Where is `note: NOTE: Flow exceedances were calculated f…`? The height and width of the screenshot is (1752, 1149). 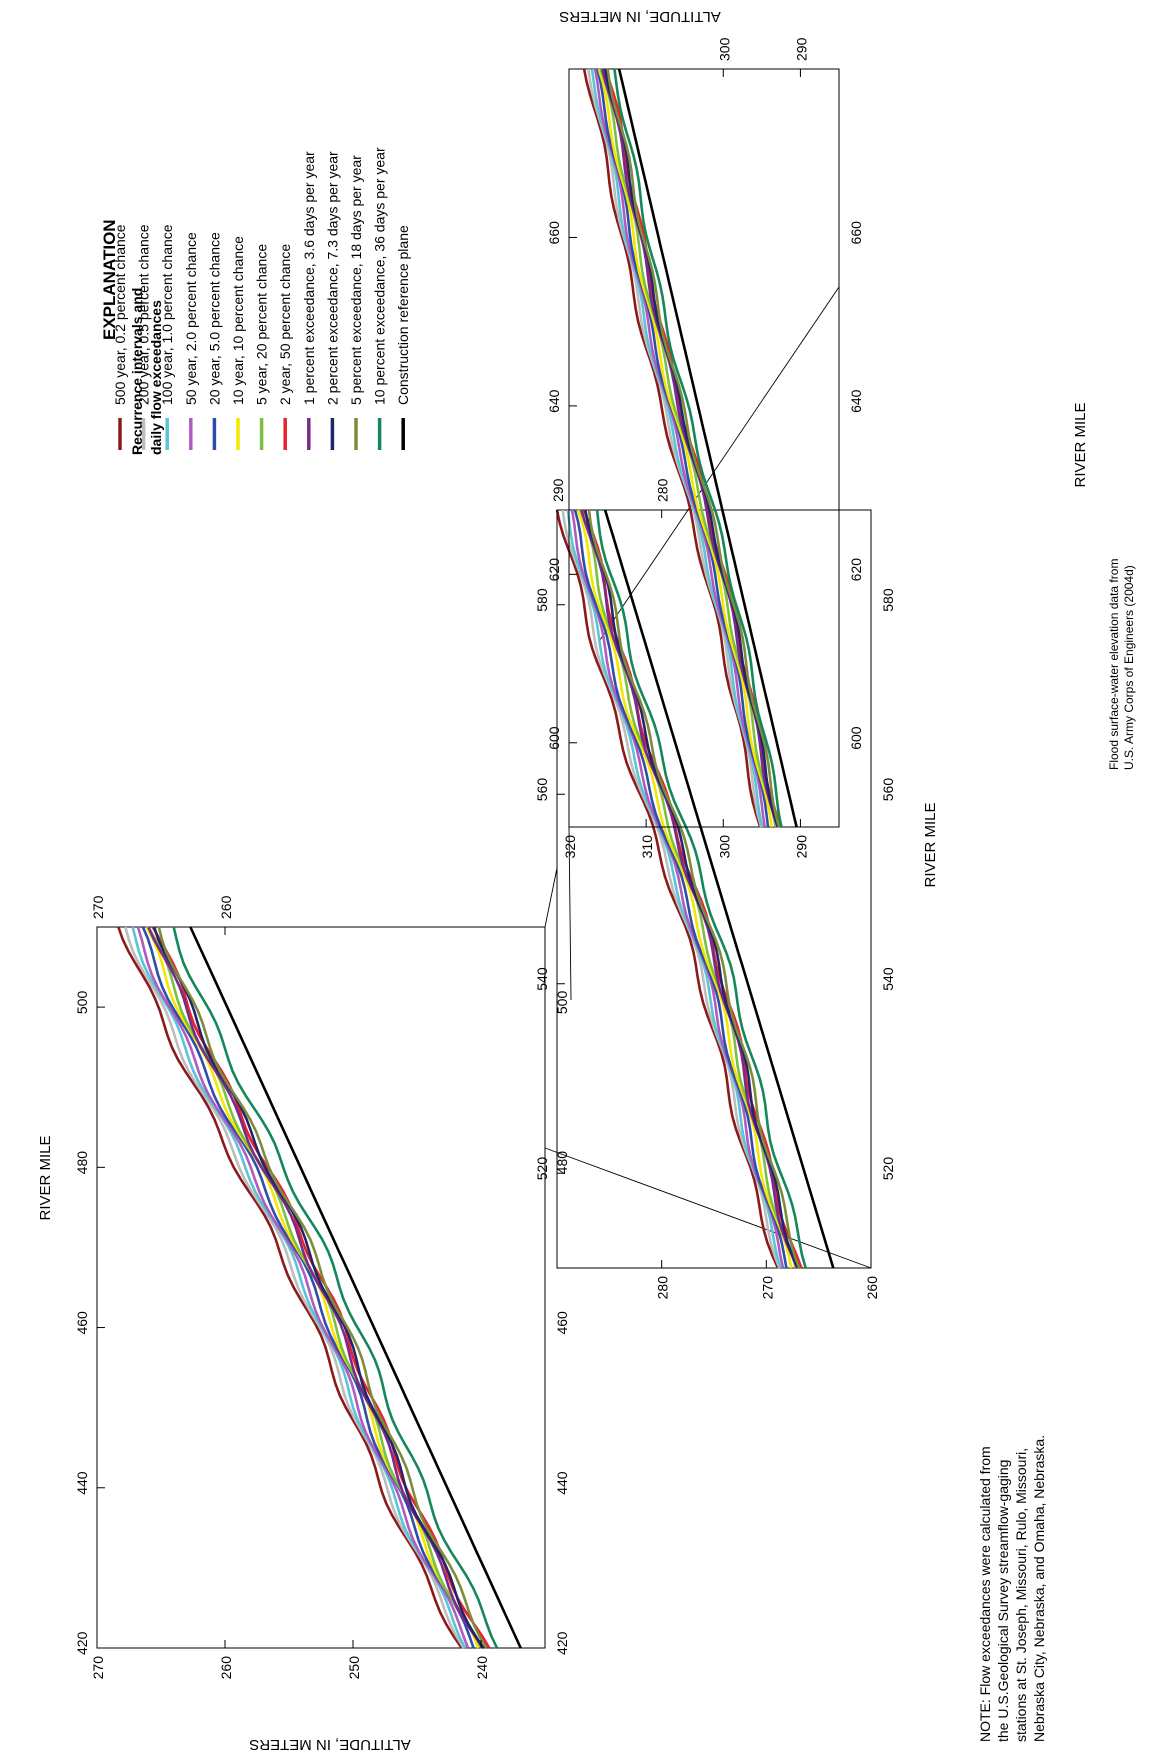
note: NOTE: Flow exceedances were calculated f… is located at coordinates (1012, 1588).